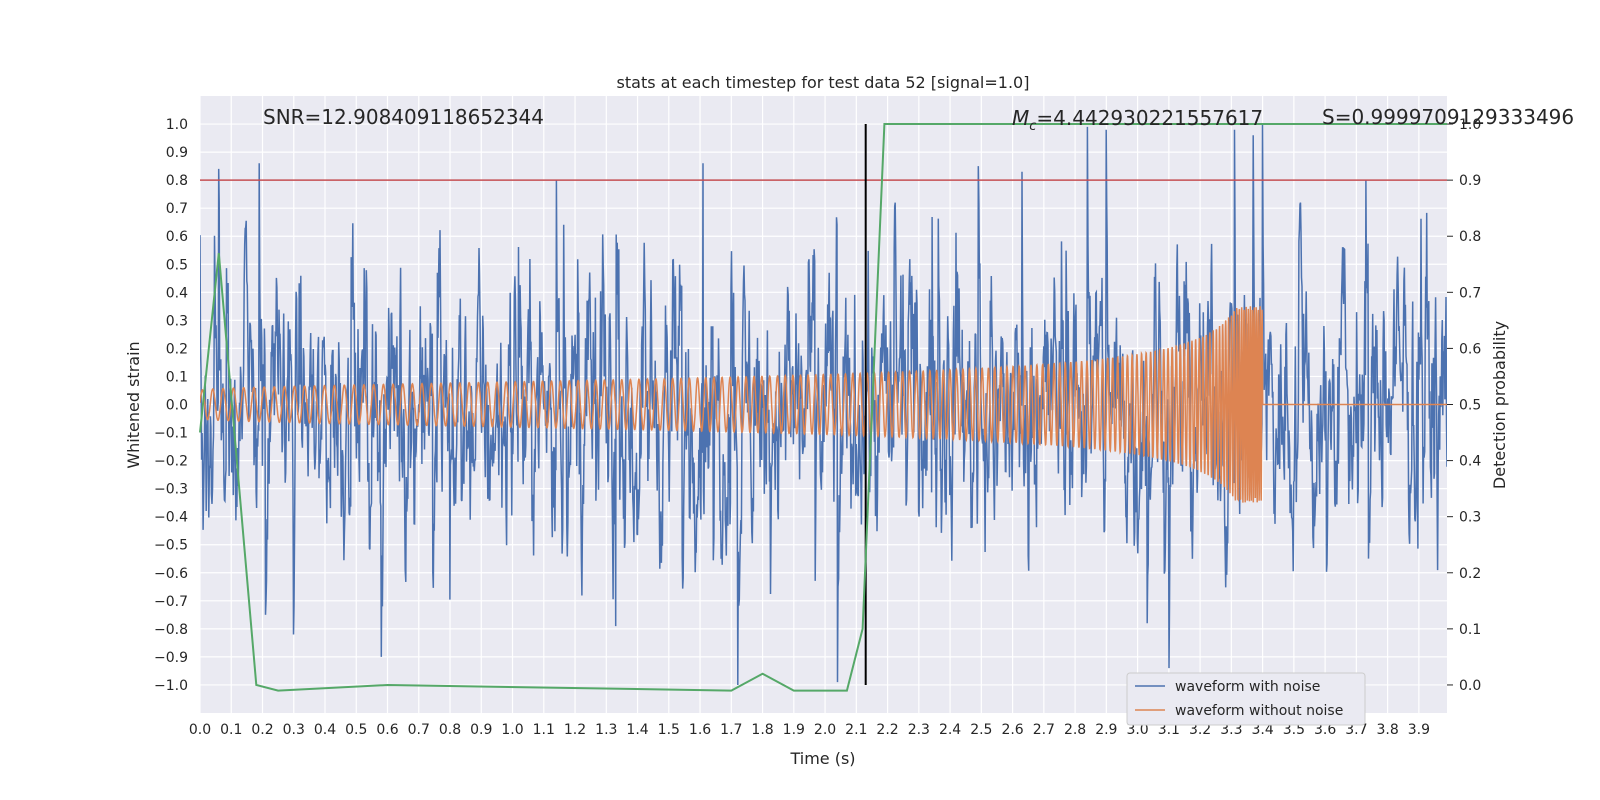  What do you see at coordinates (822, 758) in the screenshot?
I see `x-axis-label: Time (s)` at bounding box center [822, 758].